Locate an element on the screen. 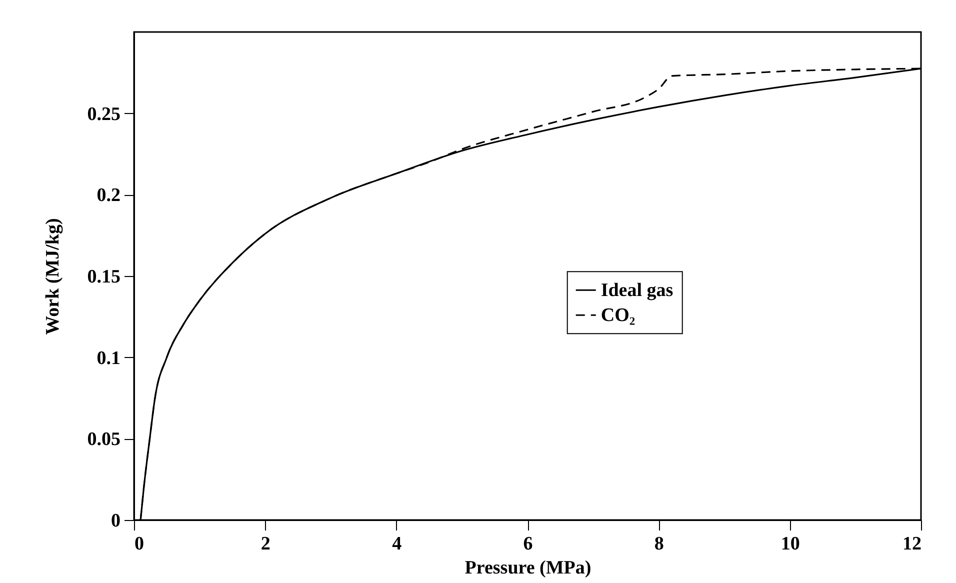 Image resolution: width=956 pixels, height=583 pixels. y-axis-title: Work (MJ/kg) is located at coordinates (53, 276).